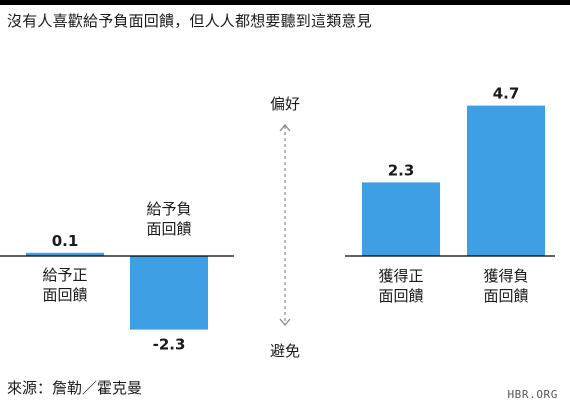  What do you see at coordinates (168, 219) in the screenshot?
I see `bar-category-label: 給予負面回饋` at bounding box center [168, 219].